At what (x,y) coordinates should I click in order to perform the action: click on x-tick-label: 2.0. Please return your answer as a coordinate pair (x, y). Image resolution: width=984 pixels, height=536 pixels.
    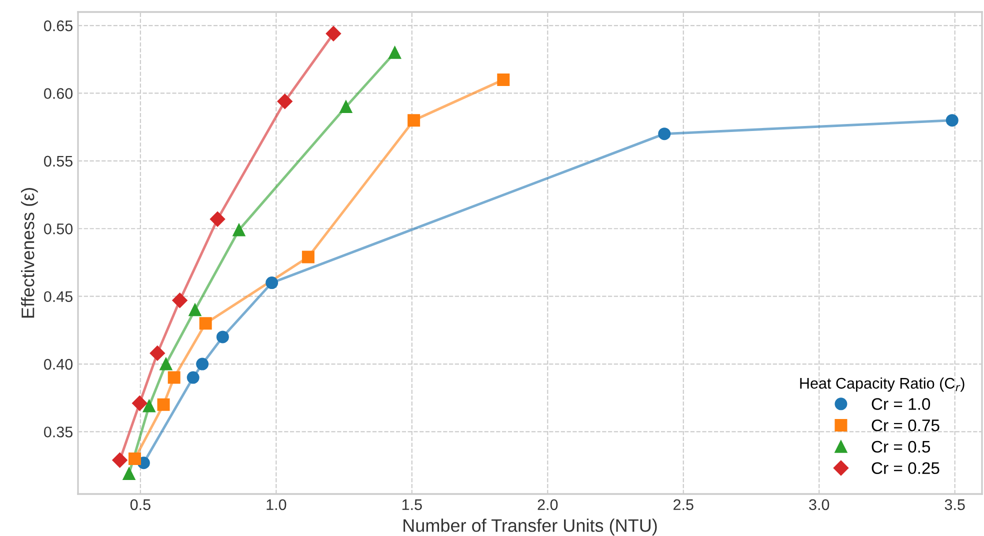
    Looking at the image, I should click on (548, 504).